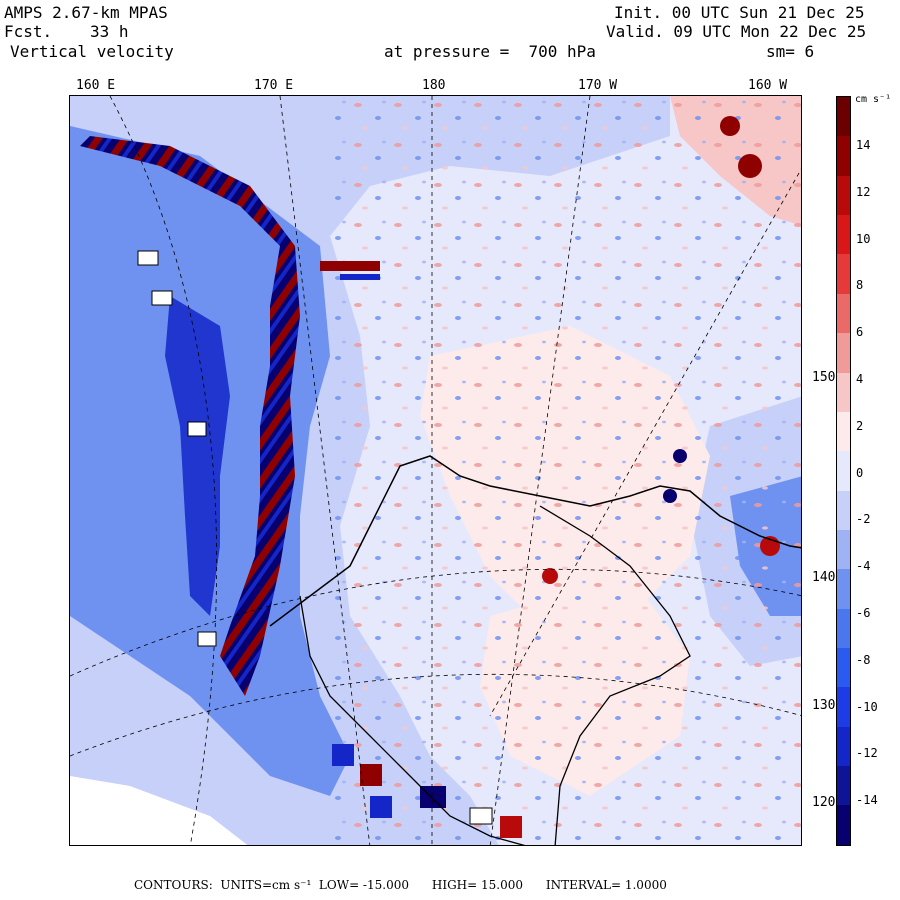  I want to click on footer-contours: CONTOURS:, so click(173, 885).